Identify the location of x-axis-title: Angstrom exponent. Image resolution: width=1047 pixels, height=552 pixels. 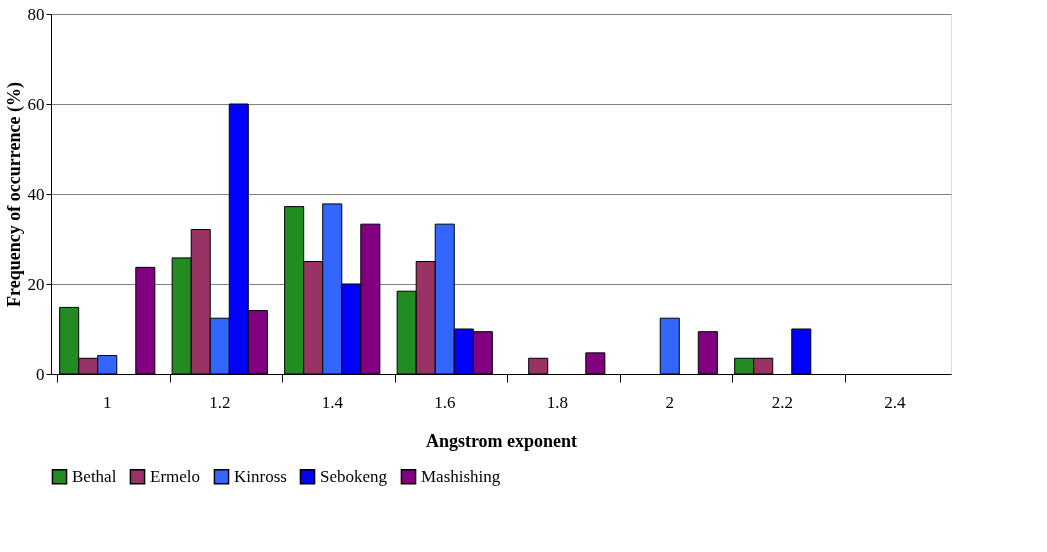
(501, 440).